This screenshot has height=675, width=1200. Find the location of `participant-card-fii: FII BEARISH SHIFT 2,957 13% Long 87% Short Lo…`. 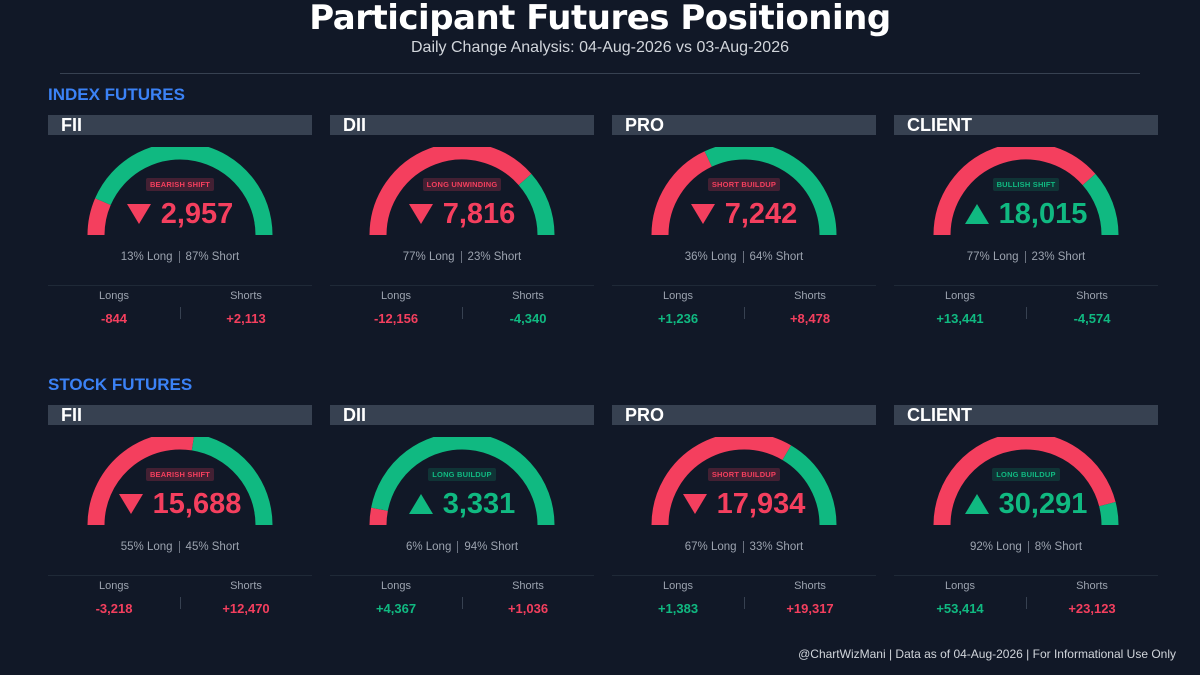

participant-card-fii: FII BEARISH SHIFT 2,957 13% Long 87% Short Lo… is located at coordinates (180, 225).